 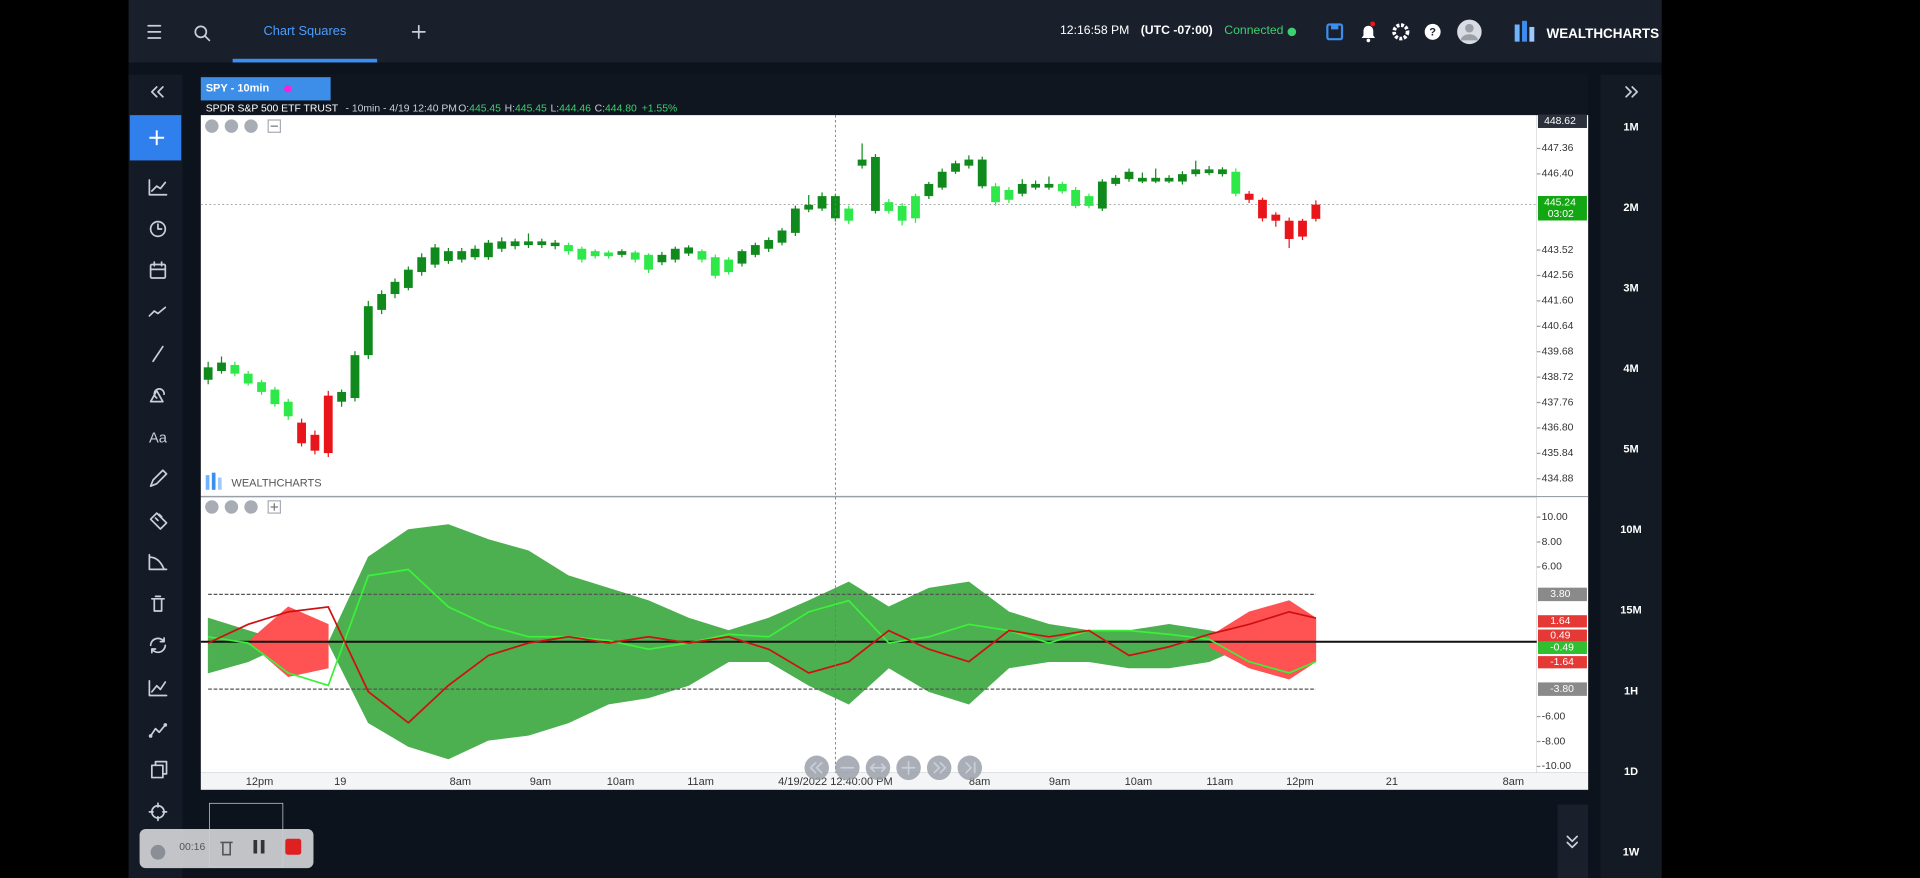 I want to click on value-marker-label: 0.49, so click(x=1560, y=635).